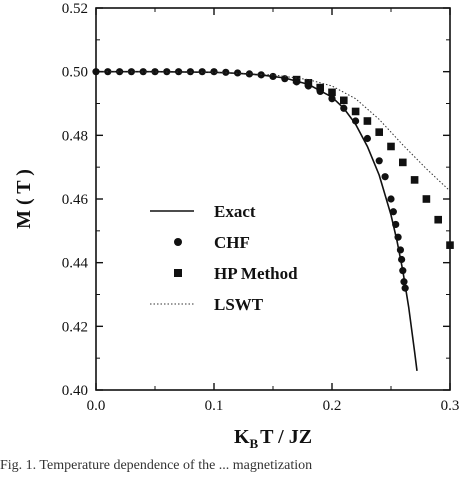 The width and height of the screenshot is (474, 481). Describe the element at coordinates (235, 211) in the screenshot. I see `legend-exact-label: Exact` at that location.